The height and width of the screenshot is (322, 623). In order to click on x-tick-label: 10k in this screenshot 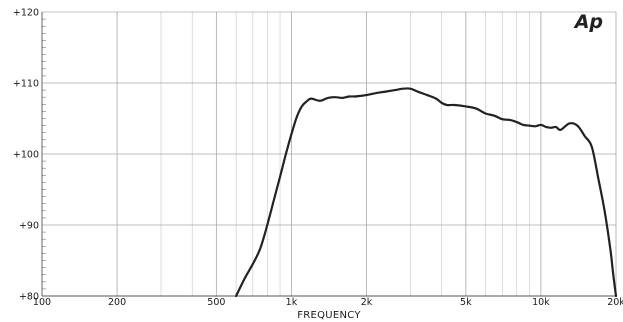, I will do `click(541, 302)`.